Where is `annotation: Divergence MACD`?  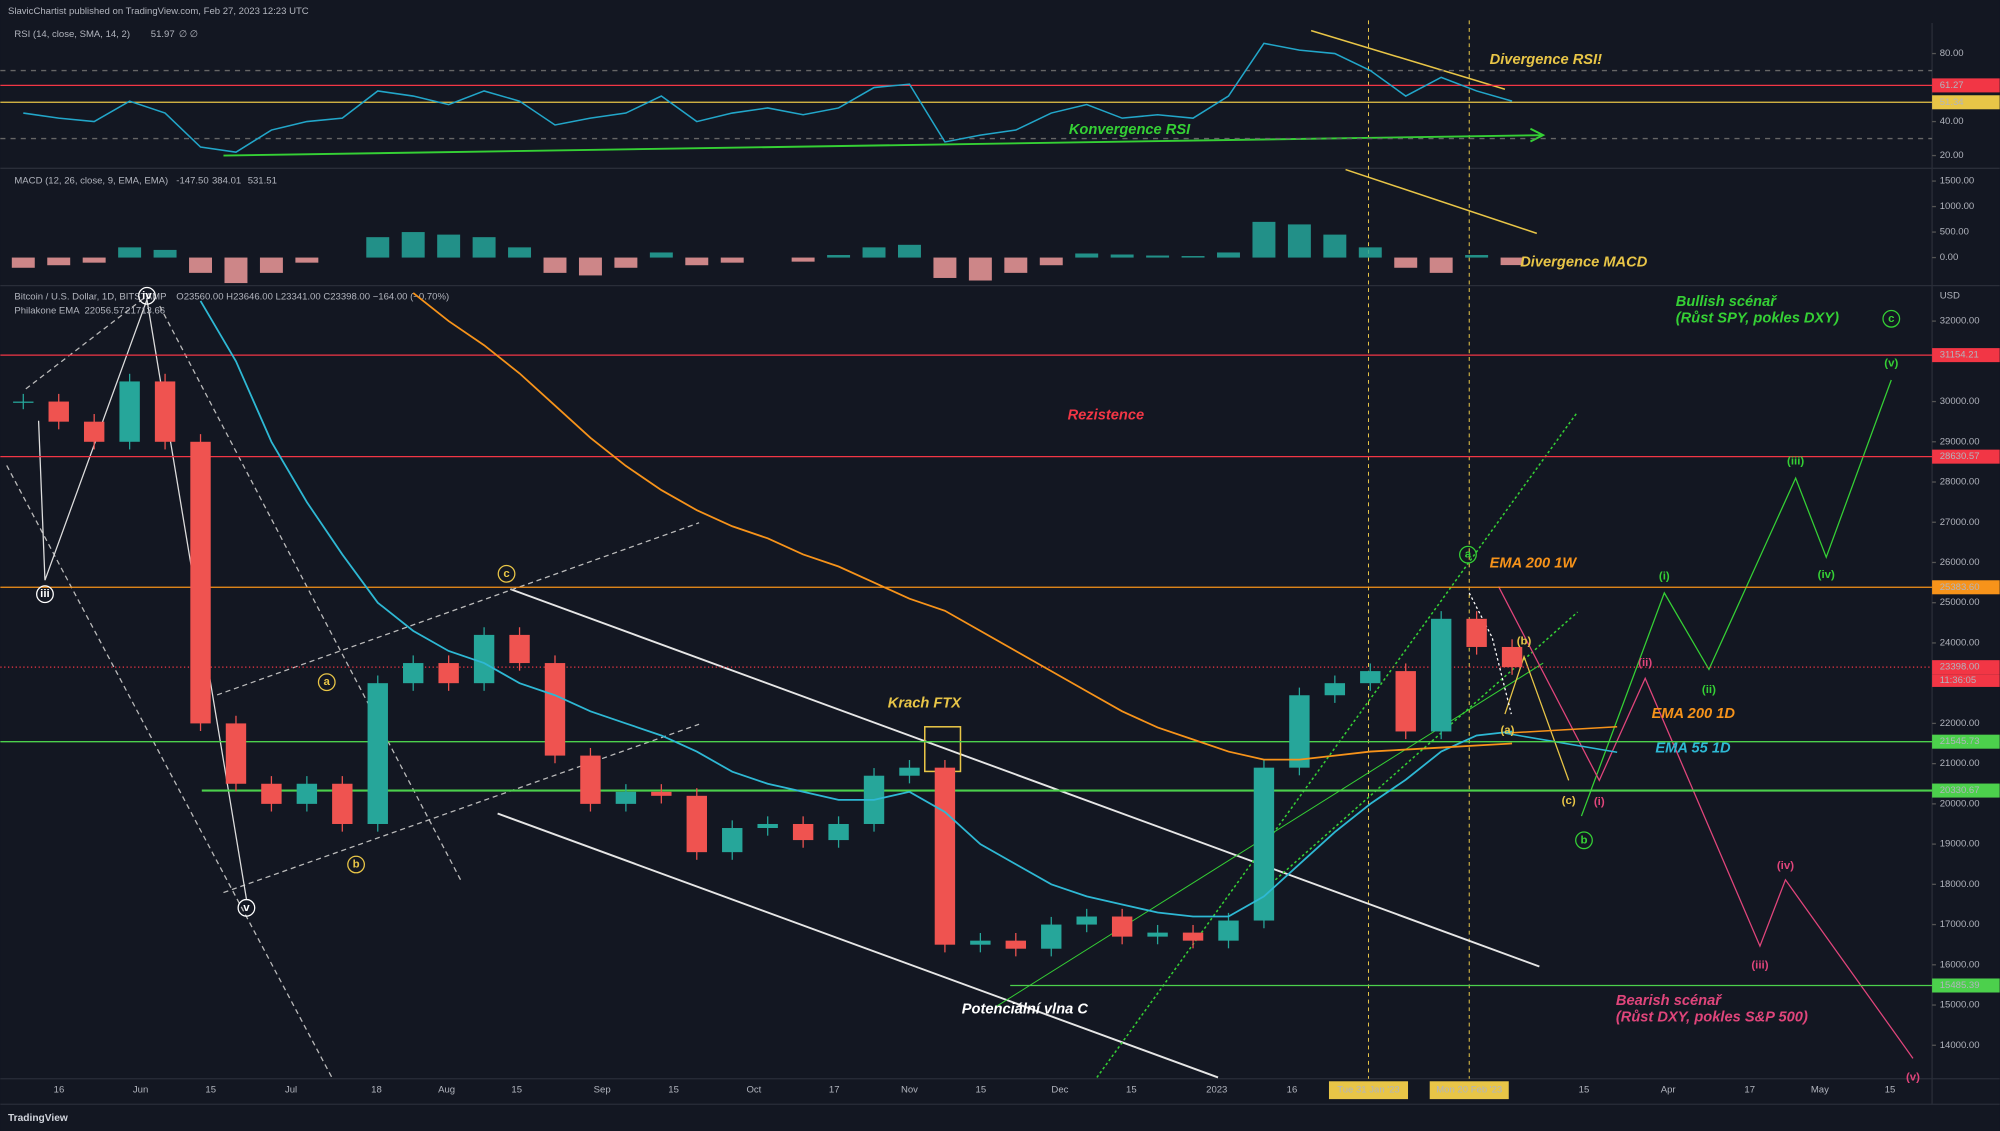
annotation: Divergence MACD is located at coordinates (1583, 263).